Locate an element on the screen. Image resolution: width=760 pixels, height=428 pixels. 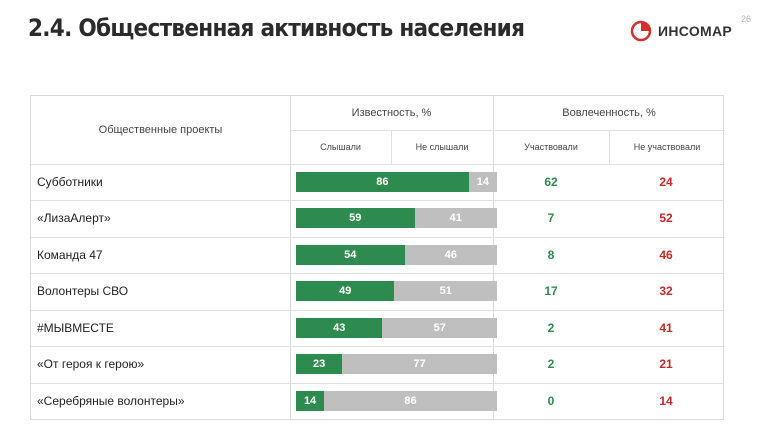
page-title: 2.4. Общественная активность населения is located at coordinates (276, 28).